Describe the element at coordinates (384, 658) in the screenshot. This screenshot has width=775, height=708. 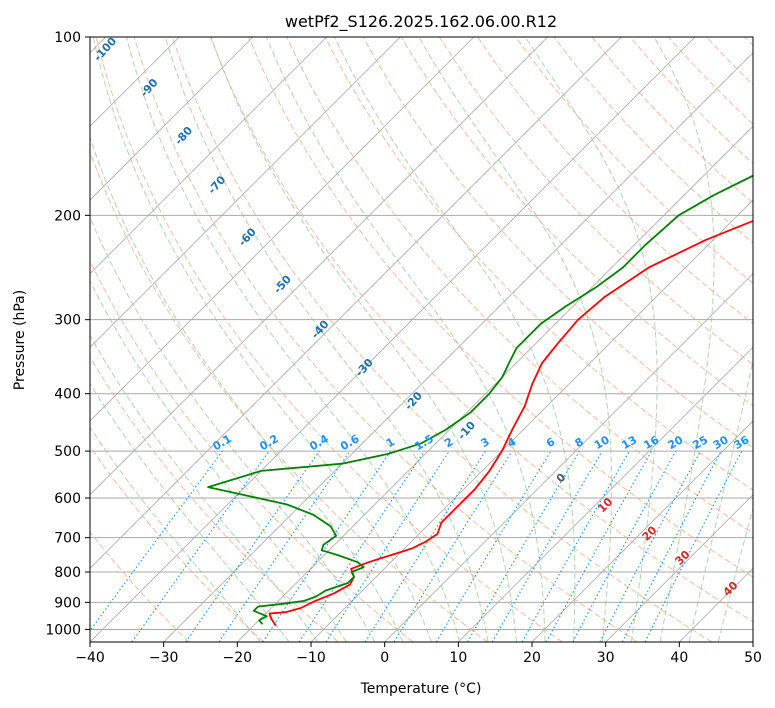
I see `x-tick-label: 0` at that location.